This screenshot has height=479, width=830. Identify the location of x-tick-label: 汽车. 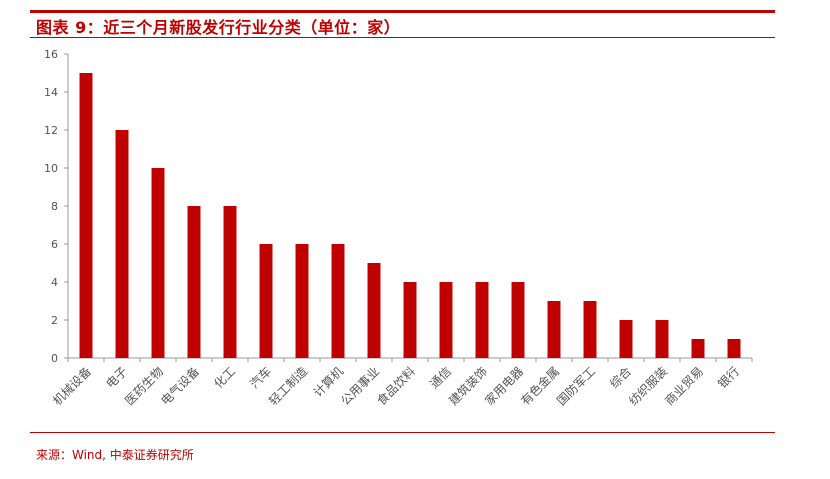
(261, 378).